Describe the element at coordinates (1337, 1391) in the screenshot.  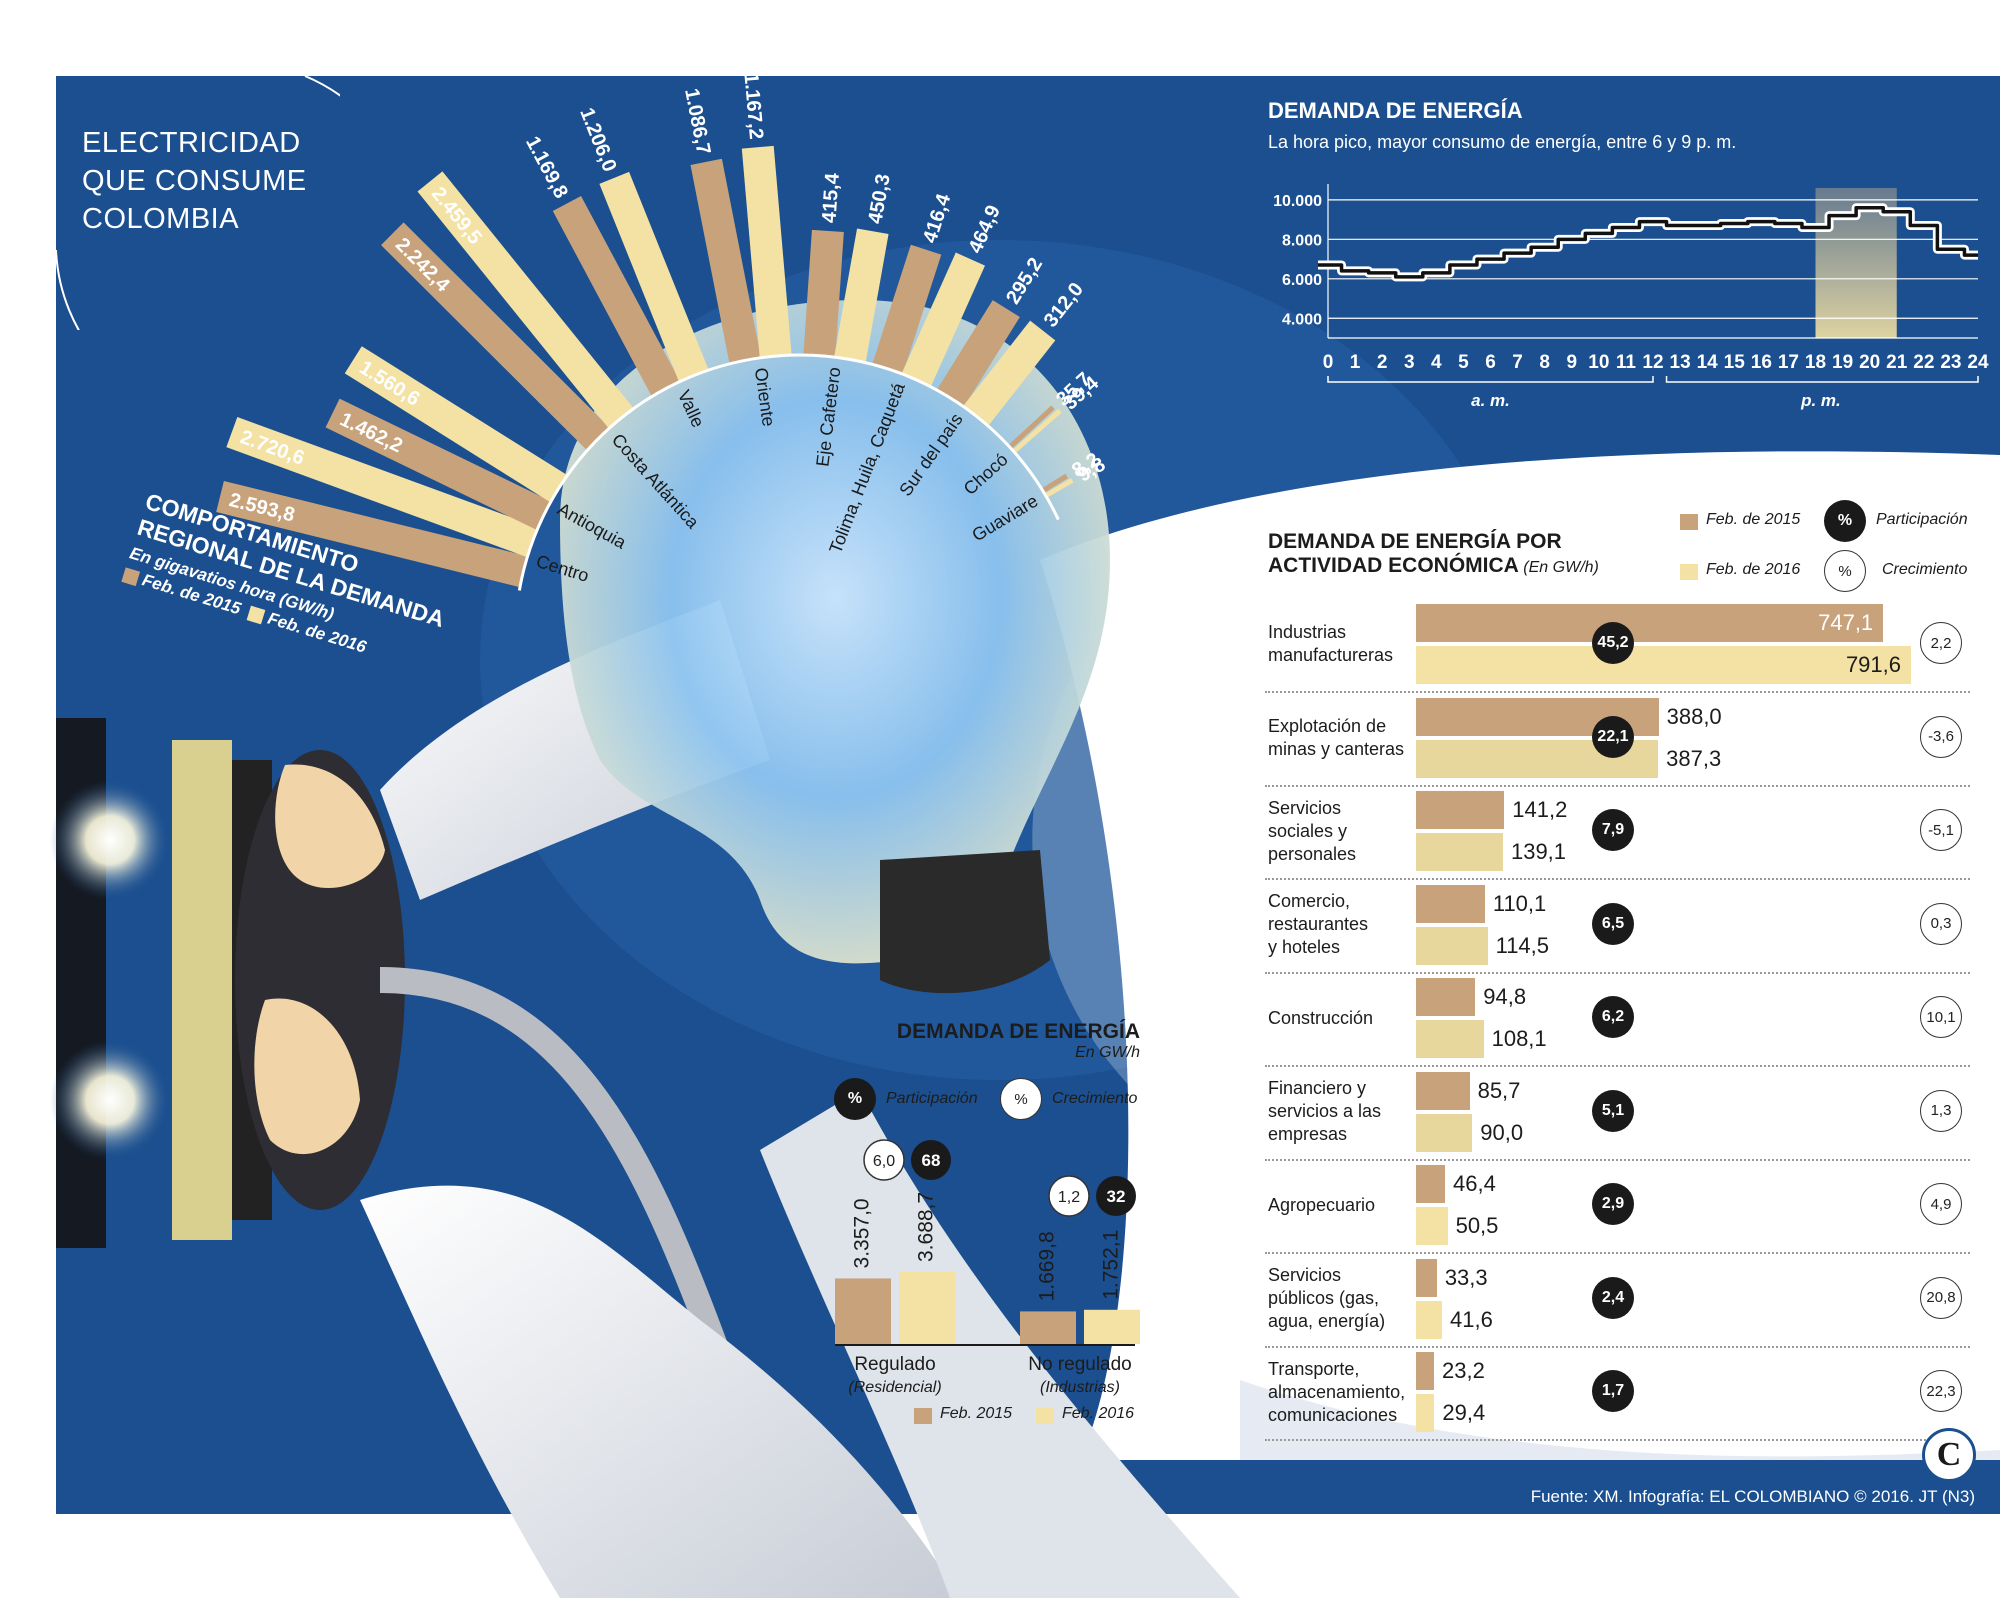
I see `sector-category-label: Transporte, almacenamiento, comunicaciones` at that location.